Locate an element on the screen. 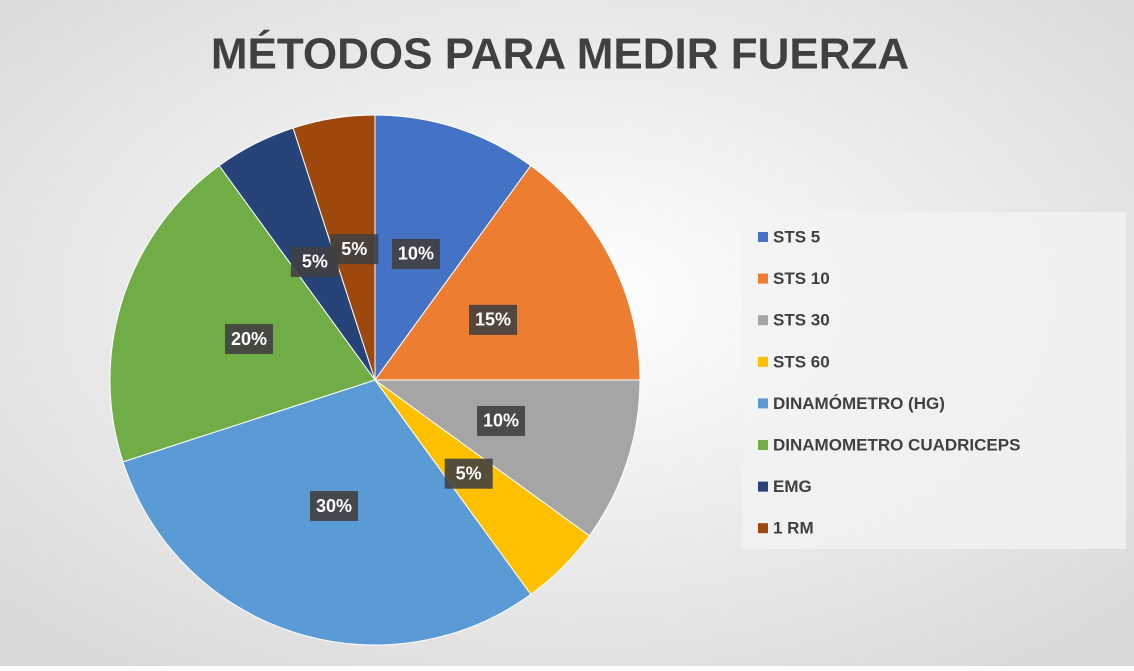 This screenshot has width=1134, height=671. legend-label: 1 RM is located at coordinates (793, 528).